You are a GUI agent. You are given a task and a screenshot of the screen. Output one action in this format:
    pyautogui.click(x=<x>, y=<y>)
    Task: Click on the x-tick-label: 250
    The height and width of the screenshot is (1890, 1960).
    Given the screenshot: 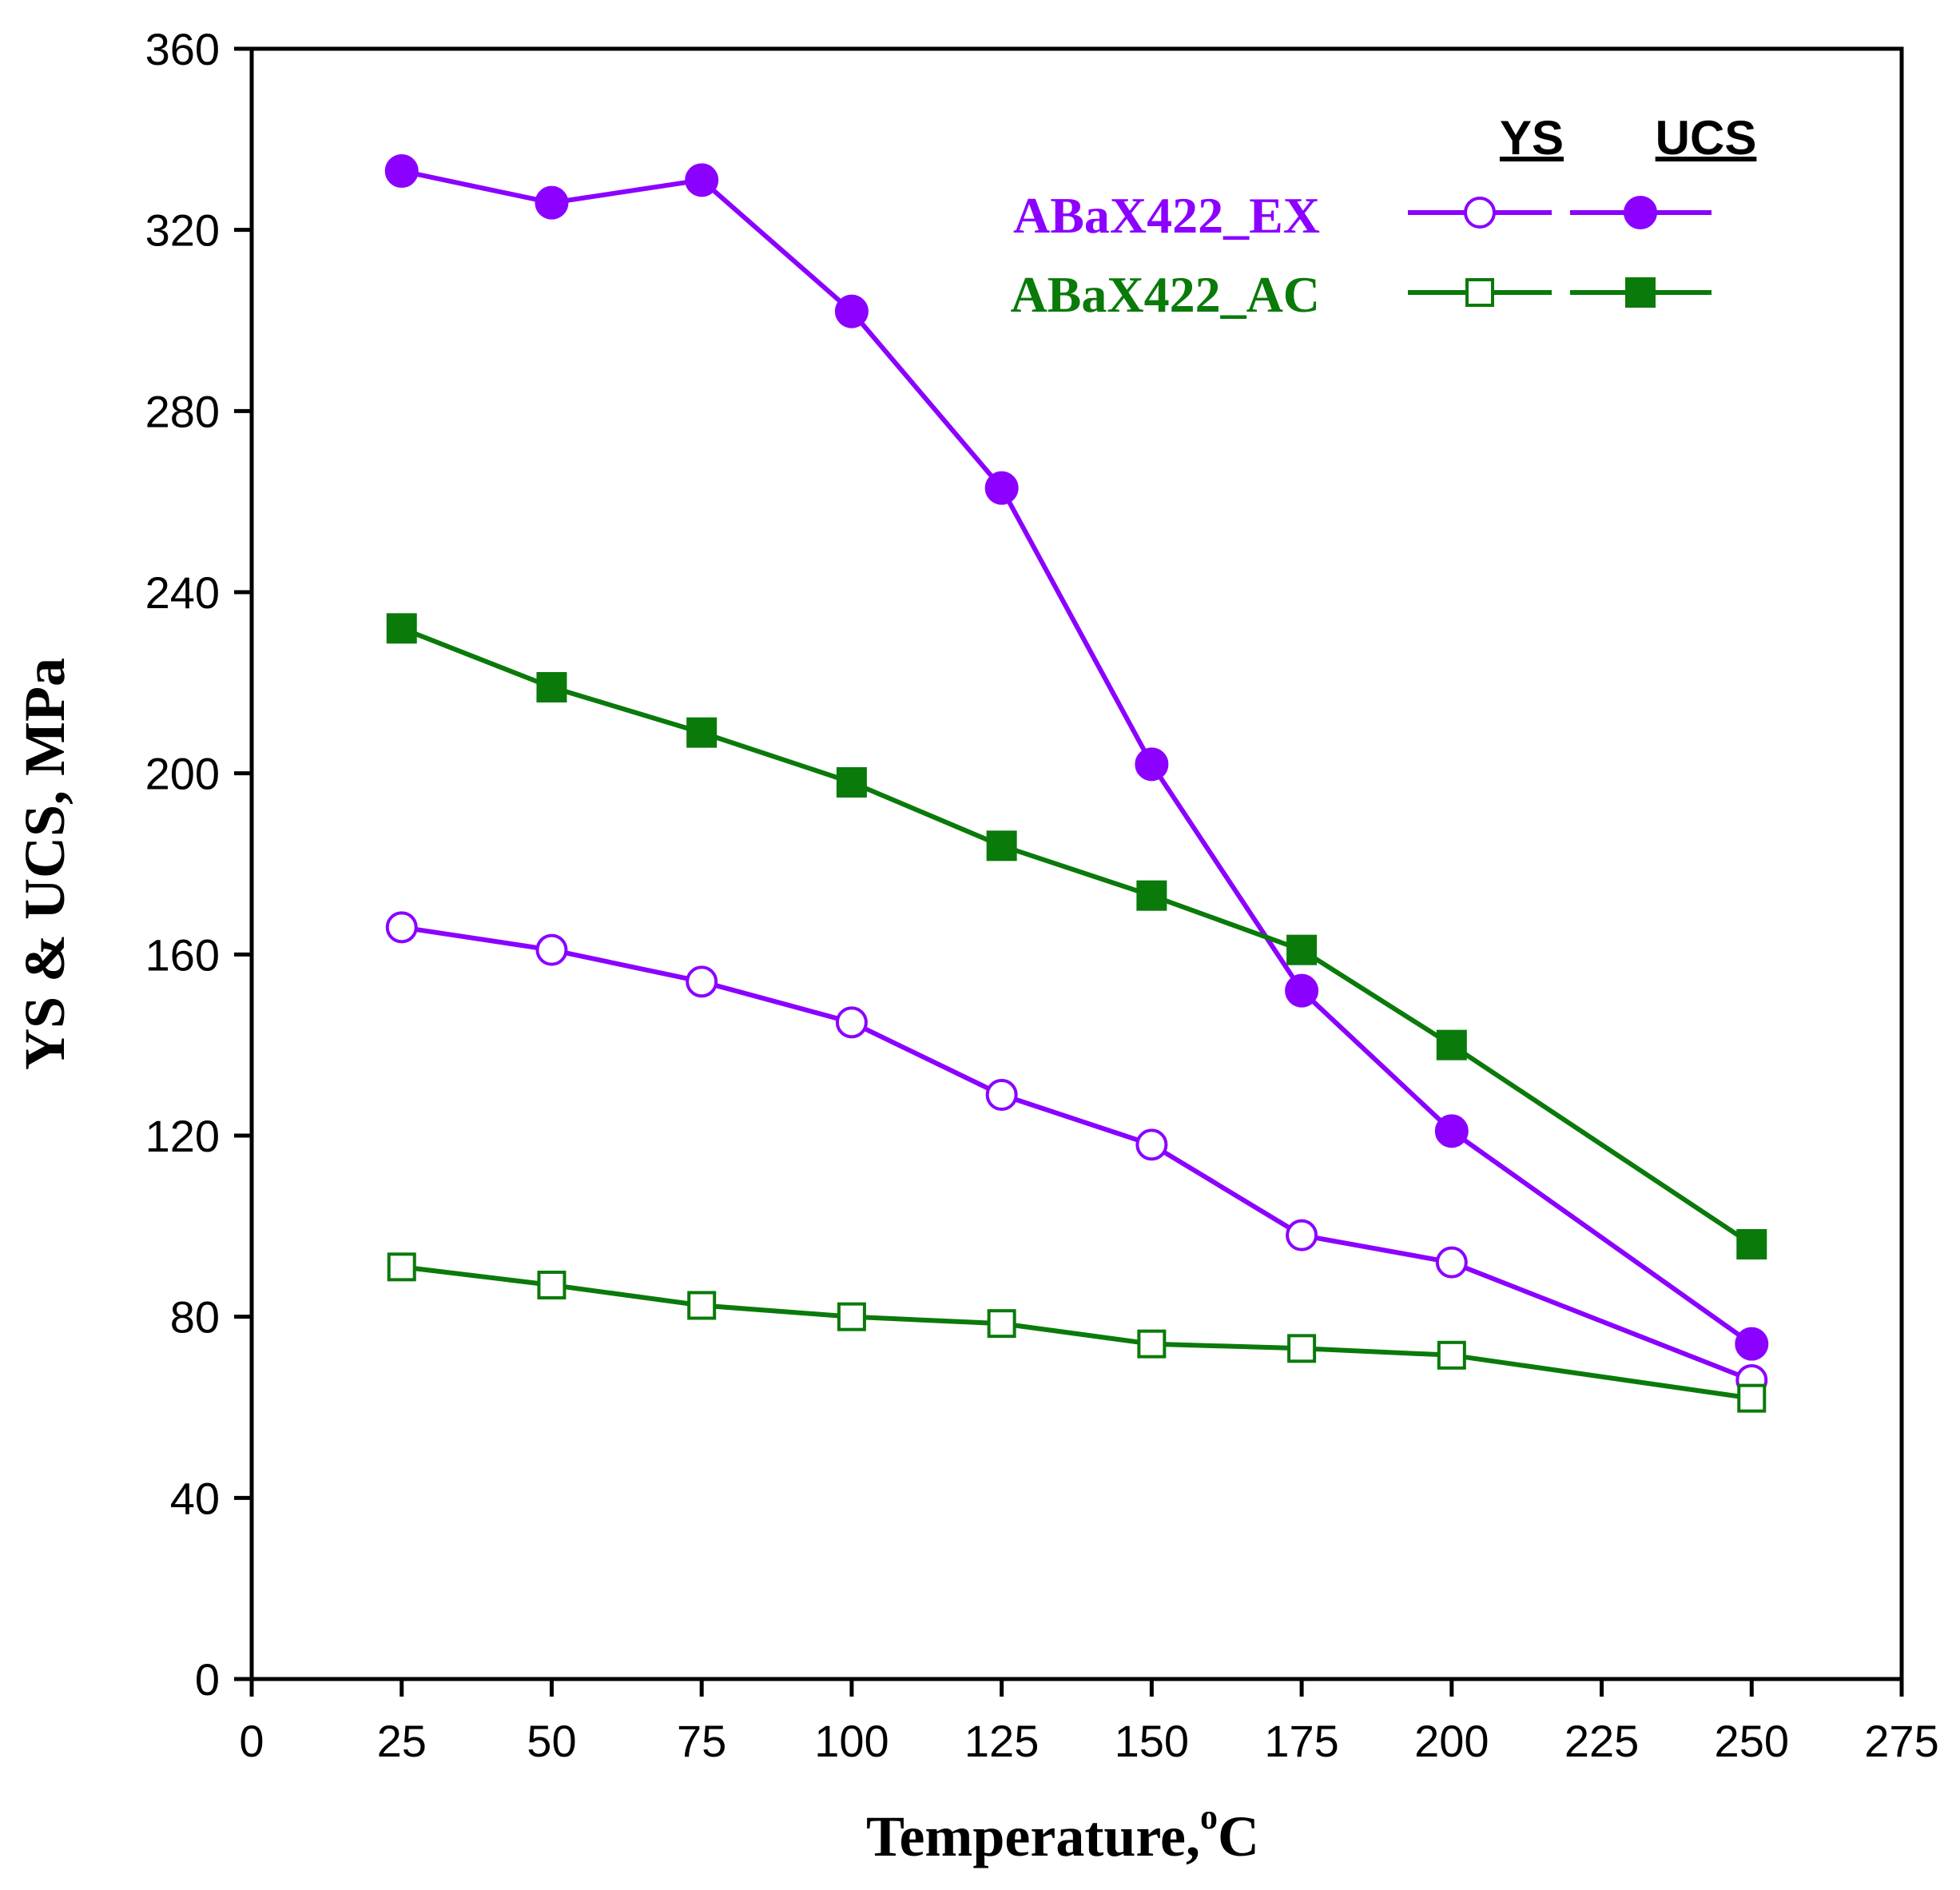 What is the action you would take?
    pyautogui.click(x=1752, y=1741)
    